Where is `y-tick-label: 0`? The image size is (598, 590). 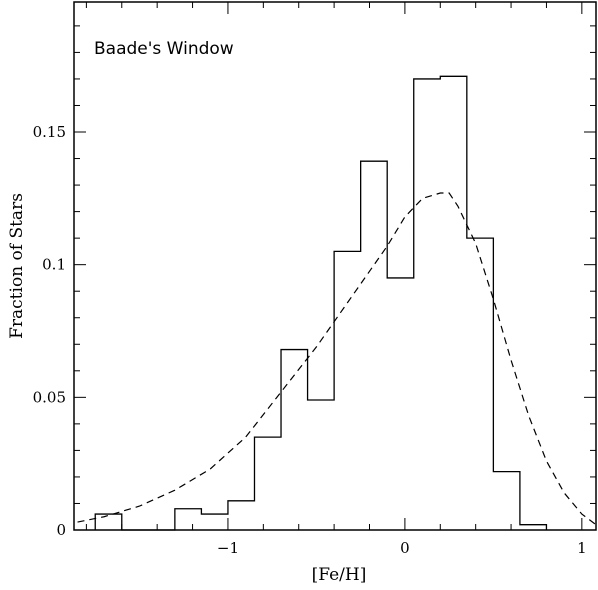 y-tick-label: 0 is located at coordinates (61, 530).